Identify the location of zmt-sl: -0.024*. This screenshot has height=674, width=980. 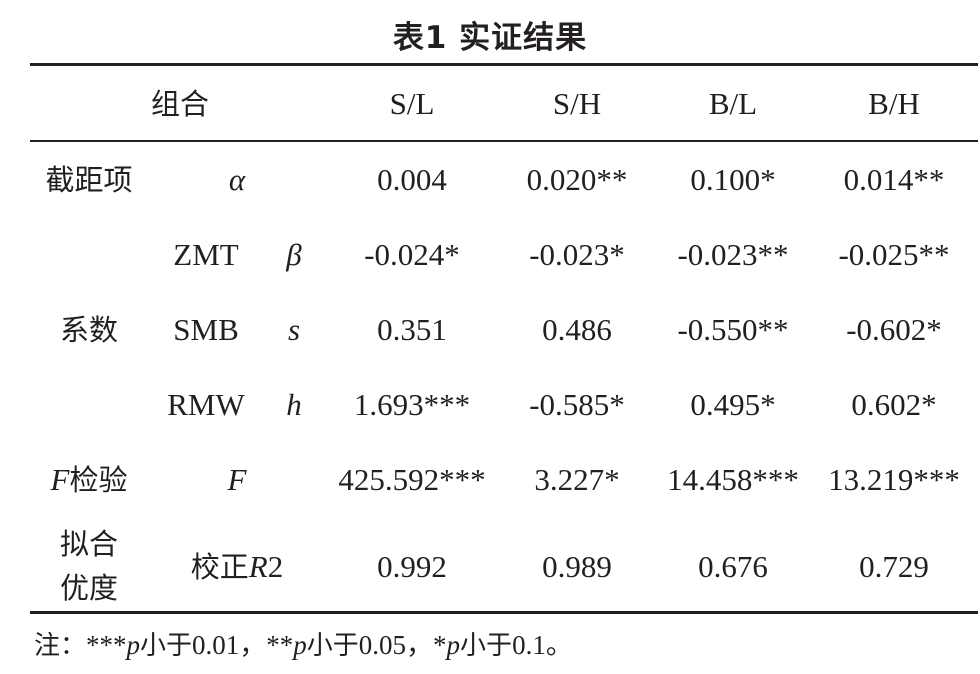
(412, 254).